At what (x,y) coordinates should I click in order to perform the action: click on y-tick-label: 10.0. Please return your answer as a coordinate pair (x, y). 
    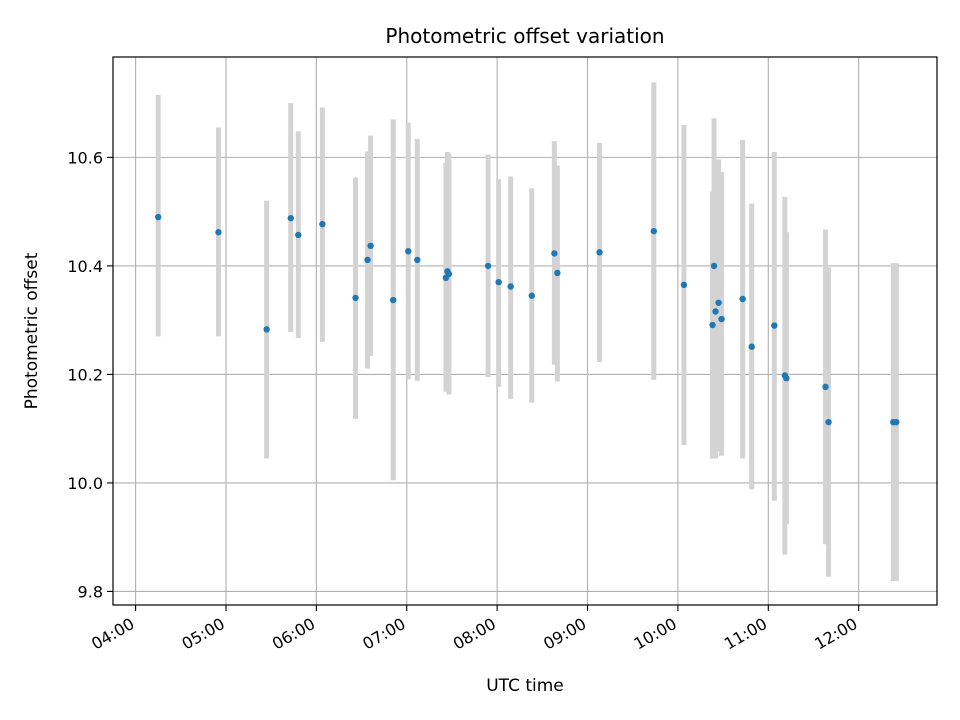
    Looking at the image, I should click on (85, 483).